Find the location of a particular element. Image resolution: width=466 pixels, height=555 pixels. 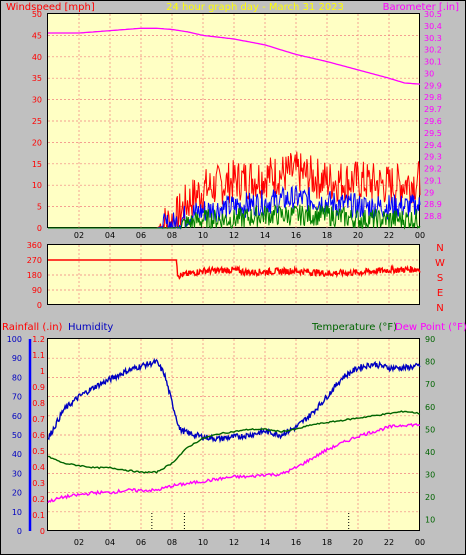

temperature-tick-label: 70 is located at coordinates (430, 384).